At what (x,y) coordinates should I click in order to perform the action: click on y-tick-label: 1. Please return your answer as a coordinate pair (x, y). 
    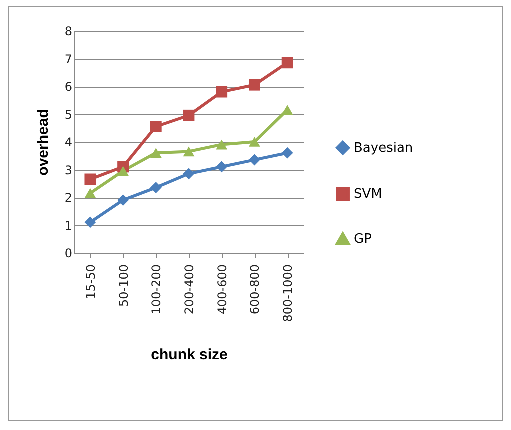
    Looking at the image, I should click on (68, 225).